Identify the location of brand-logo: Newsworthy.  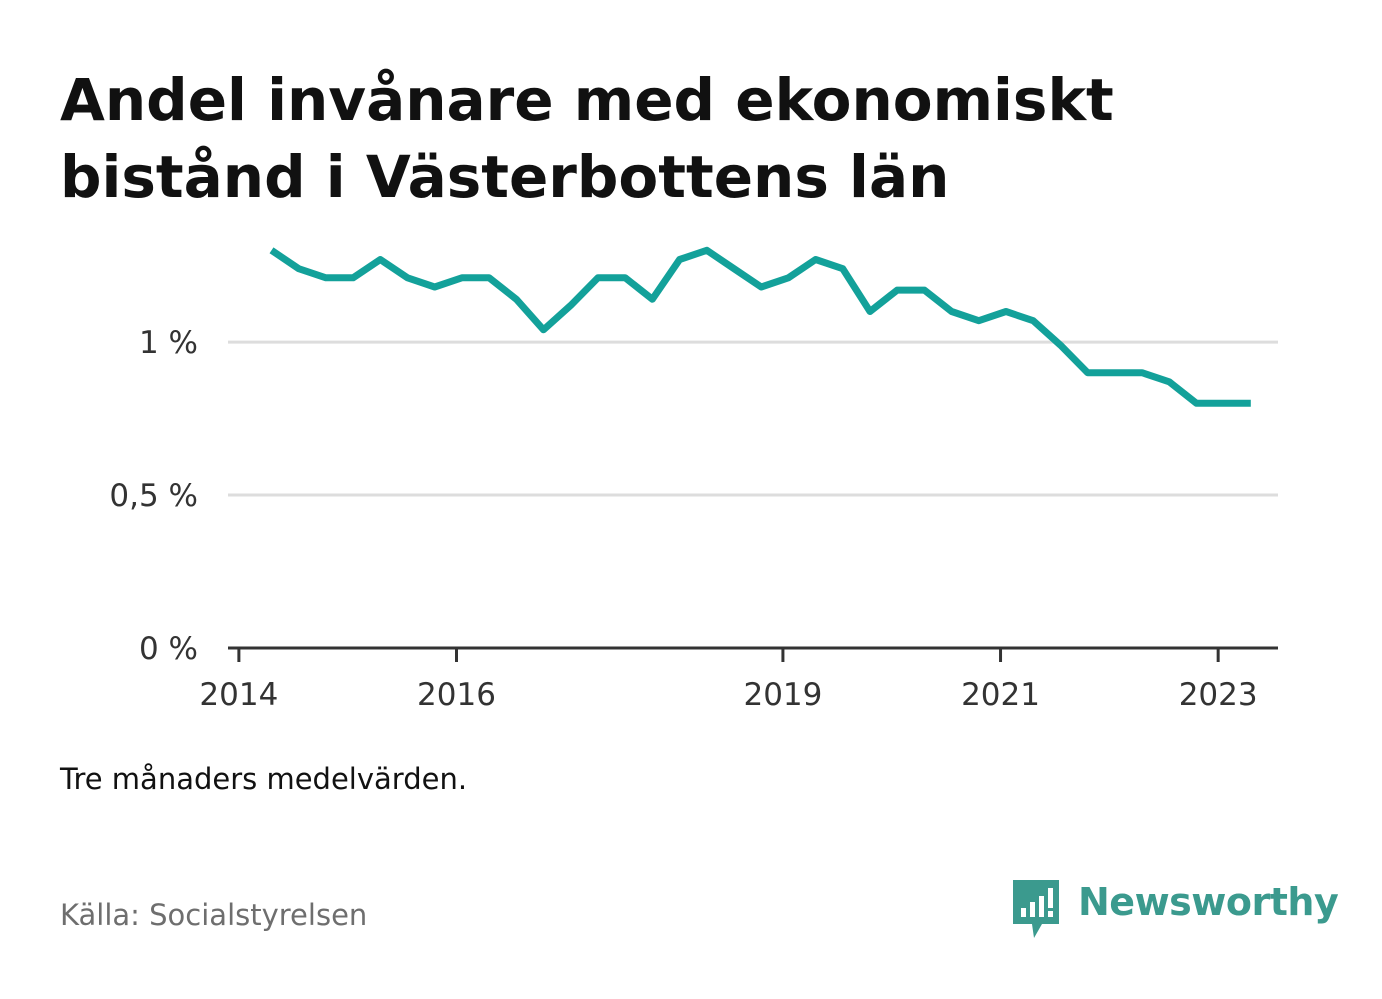
(1174, 911).